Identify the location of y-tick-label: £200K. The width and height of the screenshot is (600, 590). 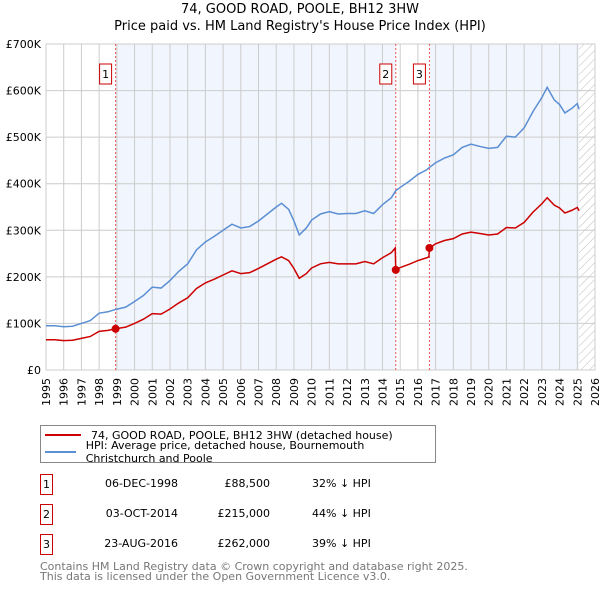
(24, 277).